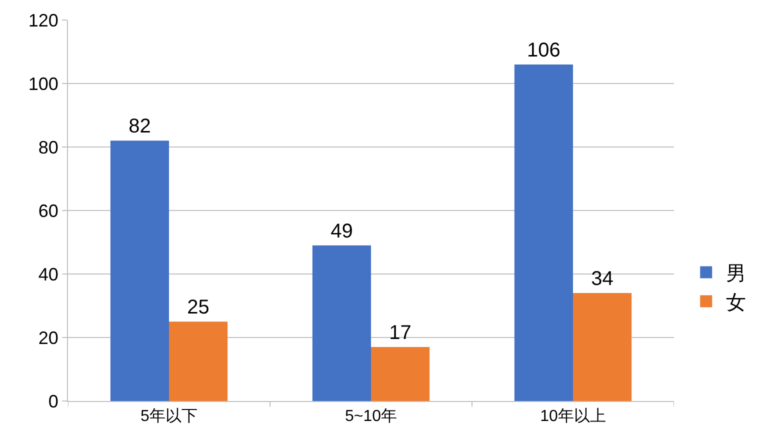 Image resolution: width=763 pixels, height=439 pixels. Describe the element at coordinates (602, 279) in the screenshot. I see `data-label: 34` at that location.